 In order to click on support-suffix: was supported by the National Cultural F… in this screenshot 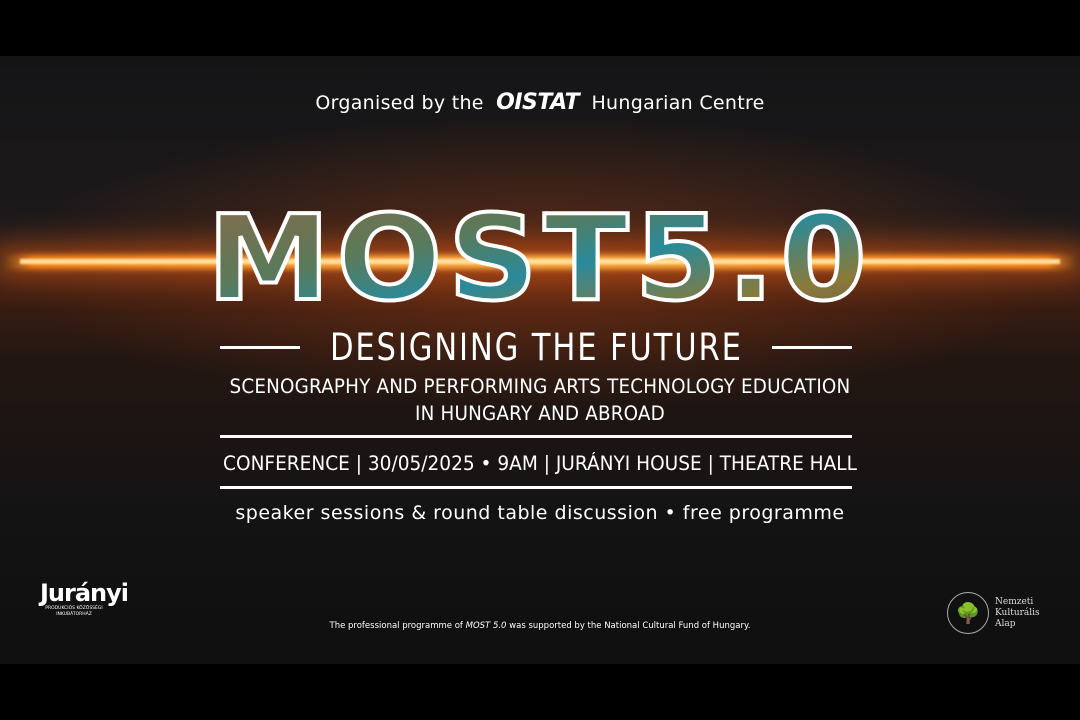, I will do `click(630, 626)`.